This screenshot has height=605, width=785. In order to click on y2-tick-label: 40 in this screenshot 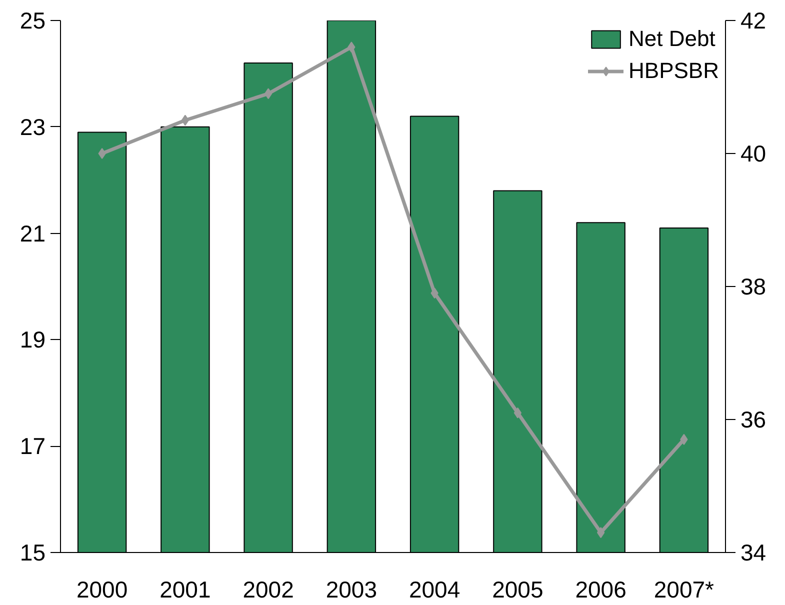, I will do `click(753, 153)`.